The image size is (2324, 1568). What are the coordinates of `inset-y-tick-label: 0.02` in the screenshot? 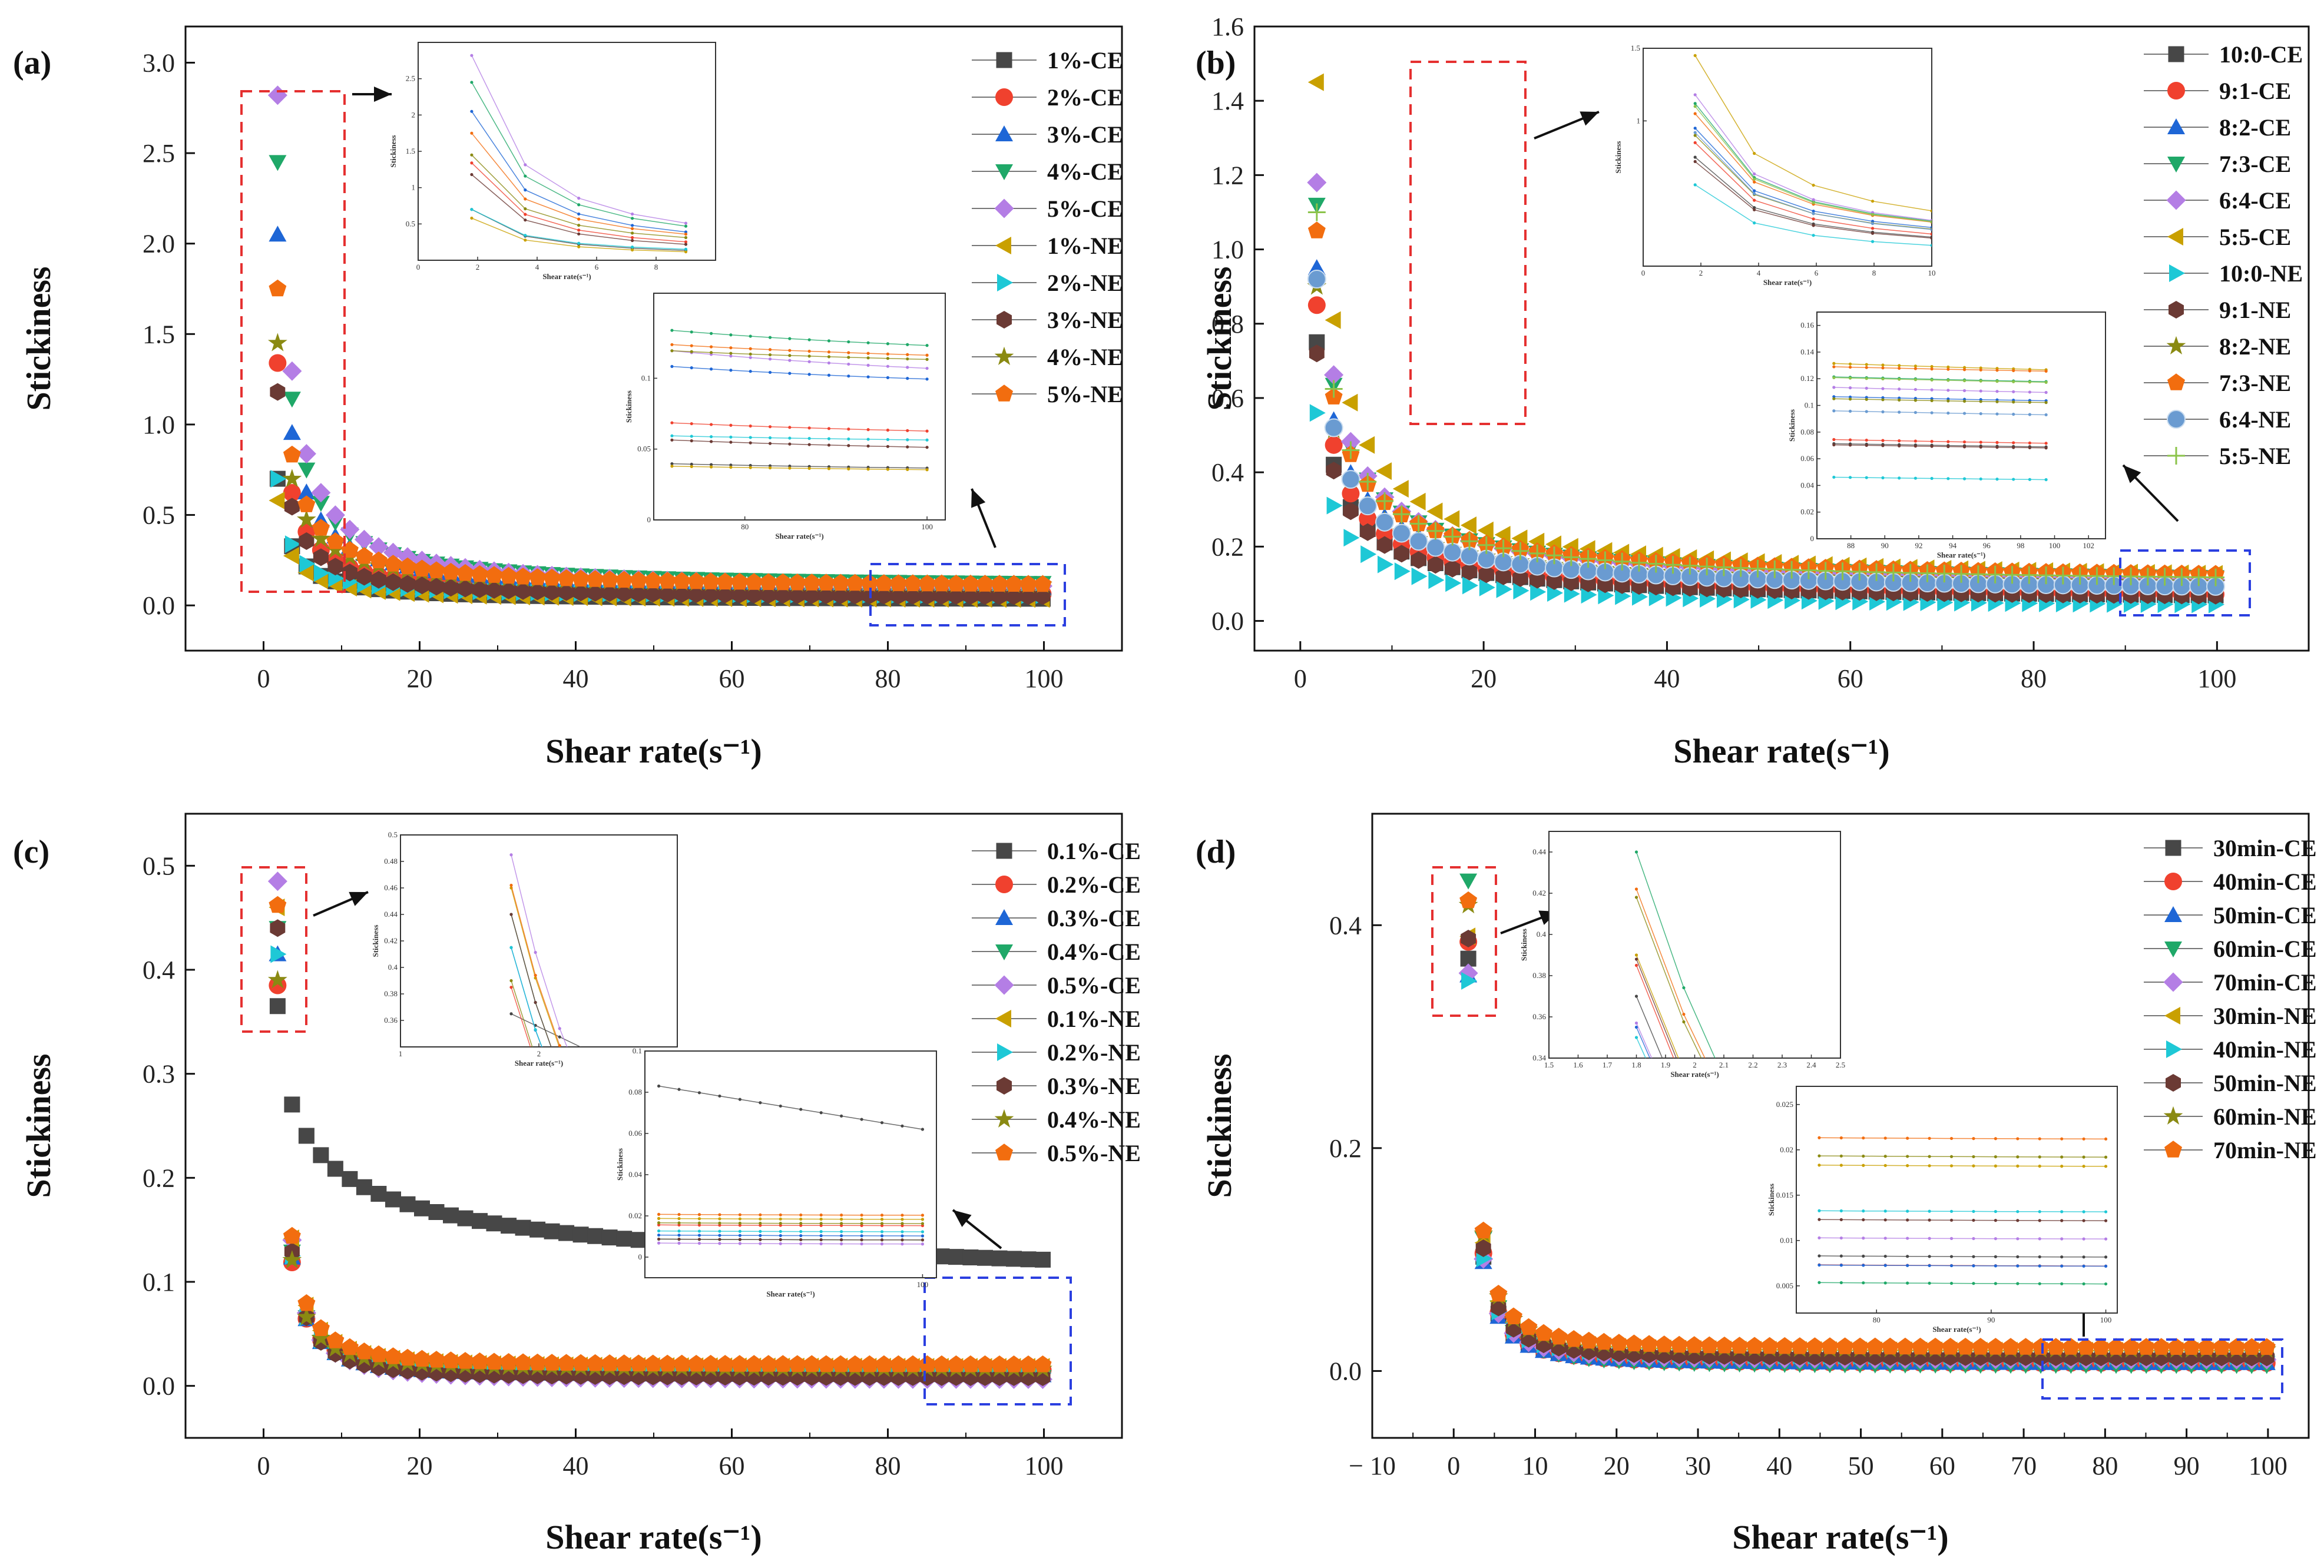 It's located at (1807, 512).